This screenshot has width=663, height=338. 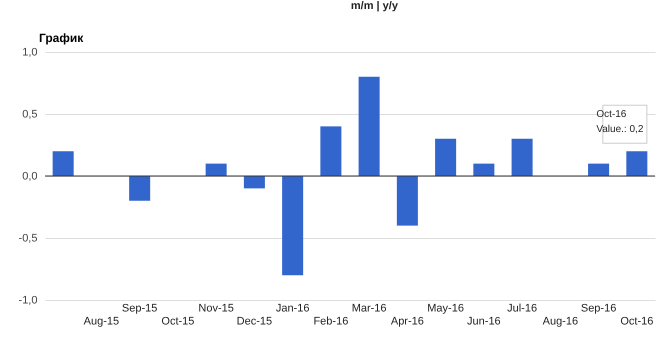 What do you see at coordinates (560, 322) in the screenshot?
I see `x-tick-label: Aug-16` at bounding box center [560, 322].